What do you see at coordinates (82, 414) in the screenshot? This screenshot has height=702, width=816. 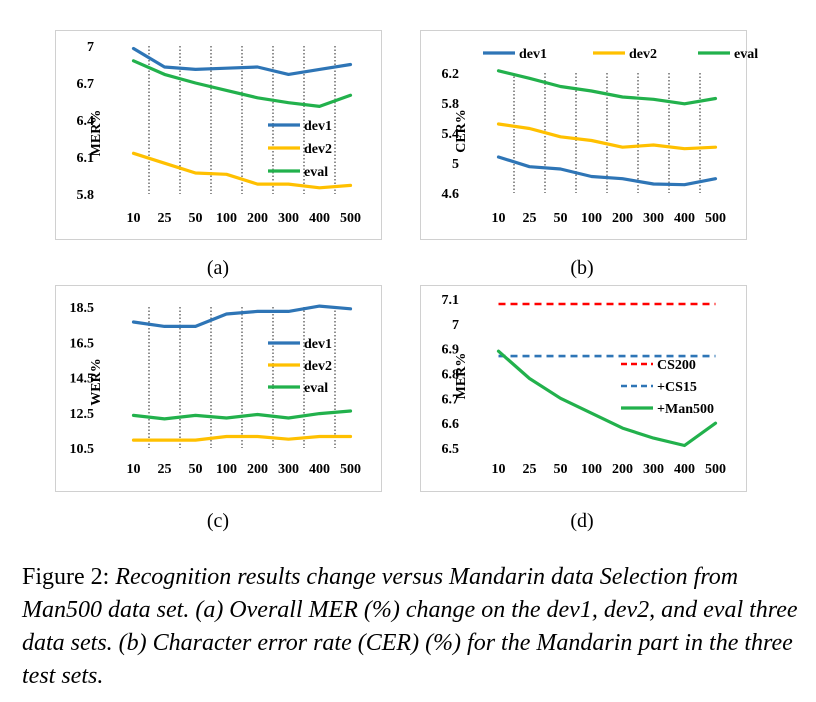 I see `y-tick-label: 12.5` at bounding box center [82, 414].